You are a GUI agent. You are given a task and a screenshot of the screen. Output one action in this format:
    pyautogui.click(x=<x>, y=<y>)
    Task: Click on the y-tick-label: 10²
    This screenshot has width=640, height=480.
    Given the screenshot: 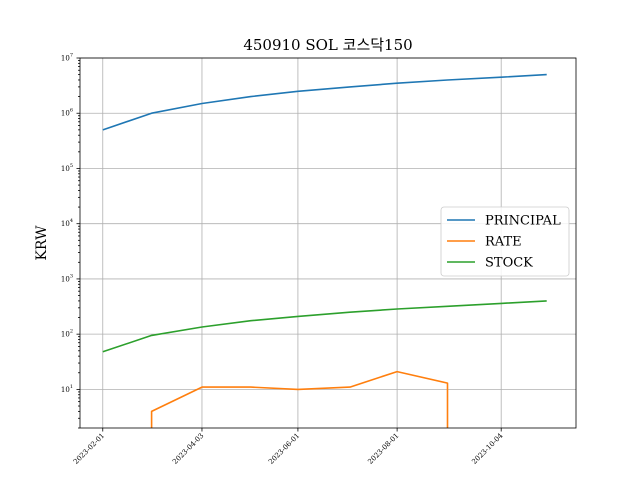 What is the action you would take?
    pyautogui.click(x=67, y=334)
    